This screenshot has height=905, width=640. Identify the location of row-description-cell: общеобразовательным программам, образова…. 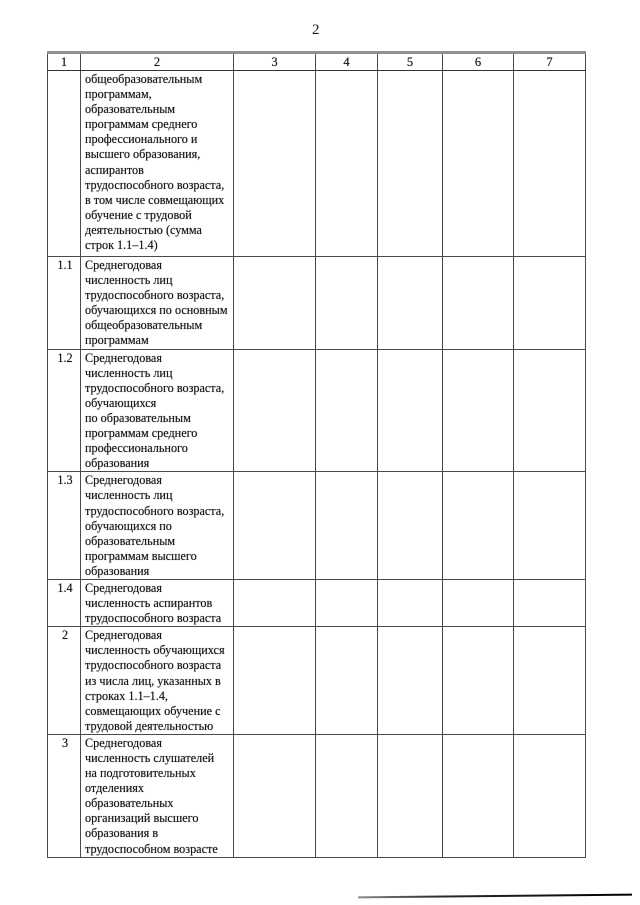
(157, 163).